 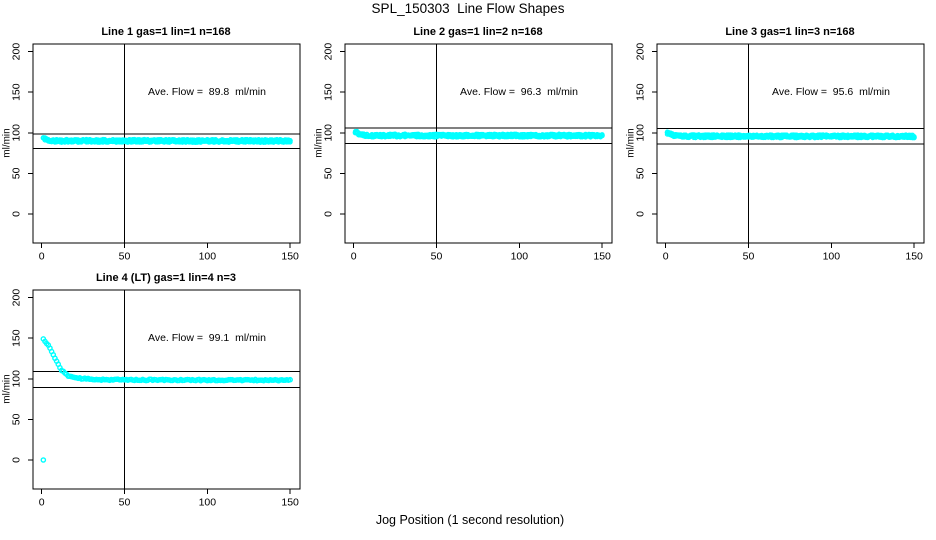 What do you see at coordinates (166, 278) in the screenshot?
I see `panel-4-title: Line 4 (LT) gas=1 lin=4 n=3` at bounding box center [166, 278].